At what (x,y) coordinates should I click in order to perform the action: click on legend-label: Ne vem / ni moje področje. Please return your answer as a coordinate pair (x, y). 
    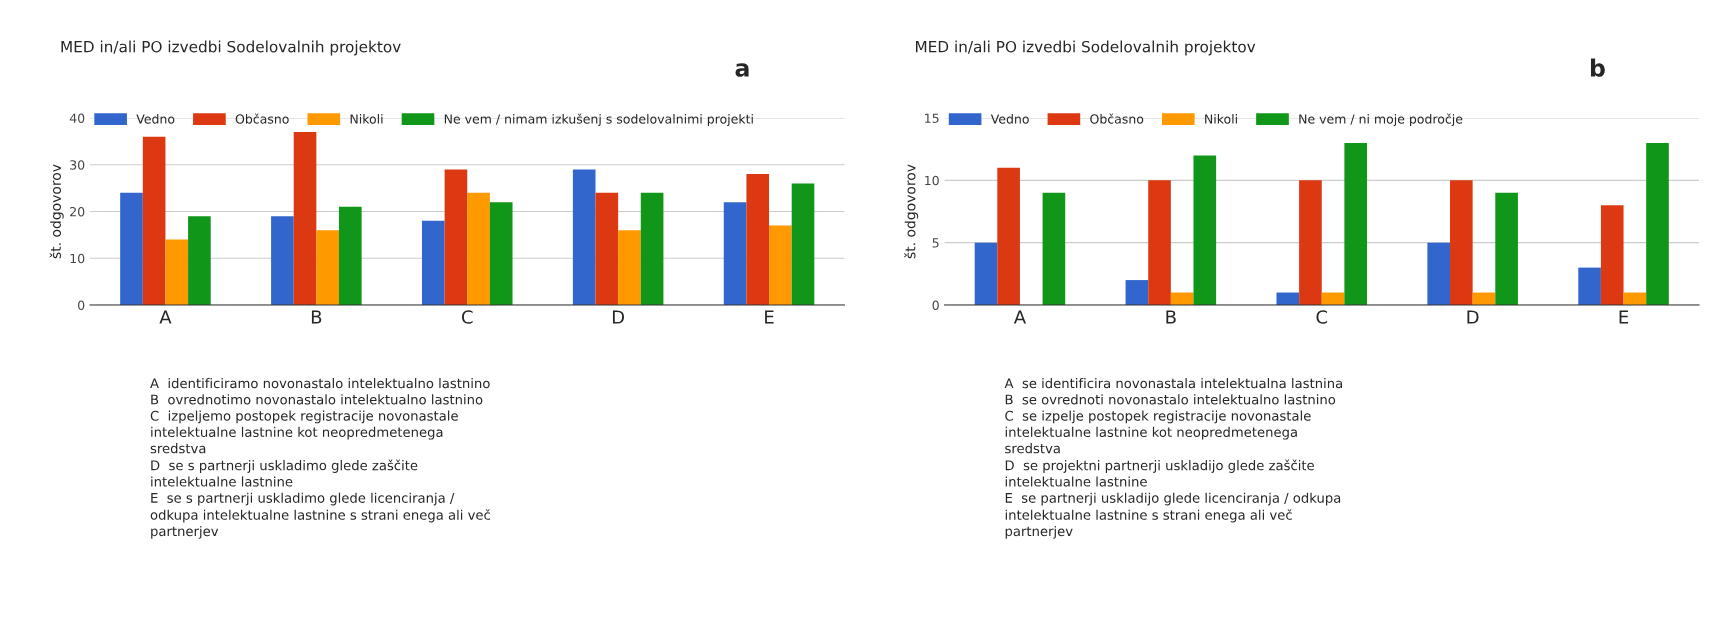
    Looking at the image, I should click on (1381, 120).